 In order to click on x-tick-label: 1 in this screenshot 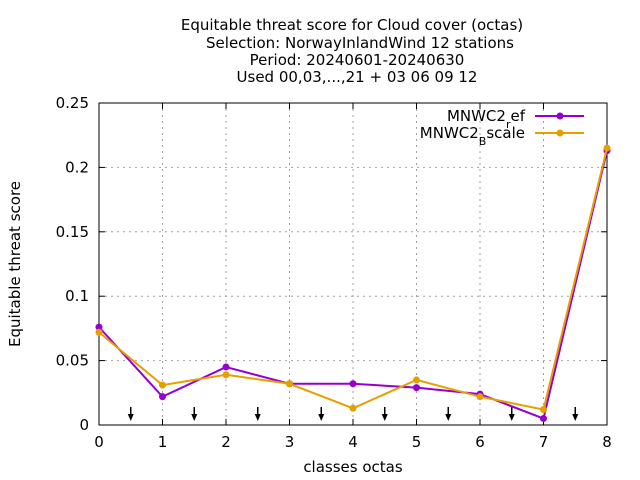, I will do `click(163, 442)`.